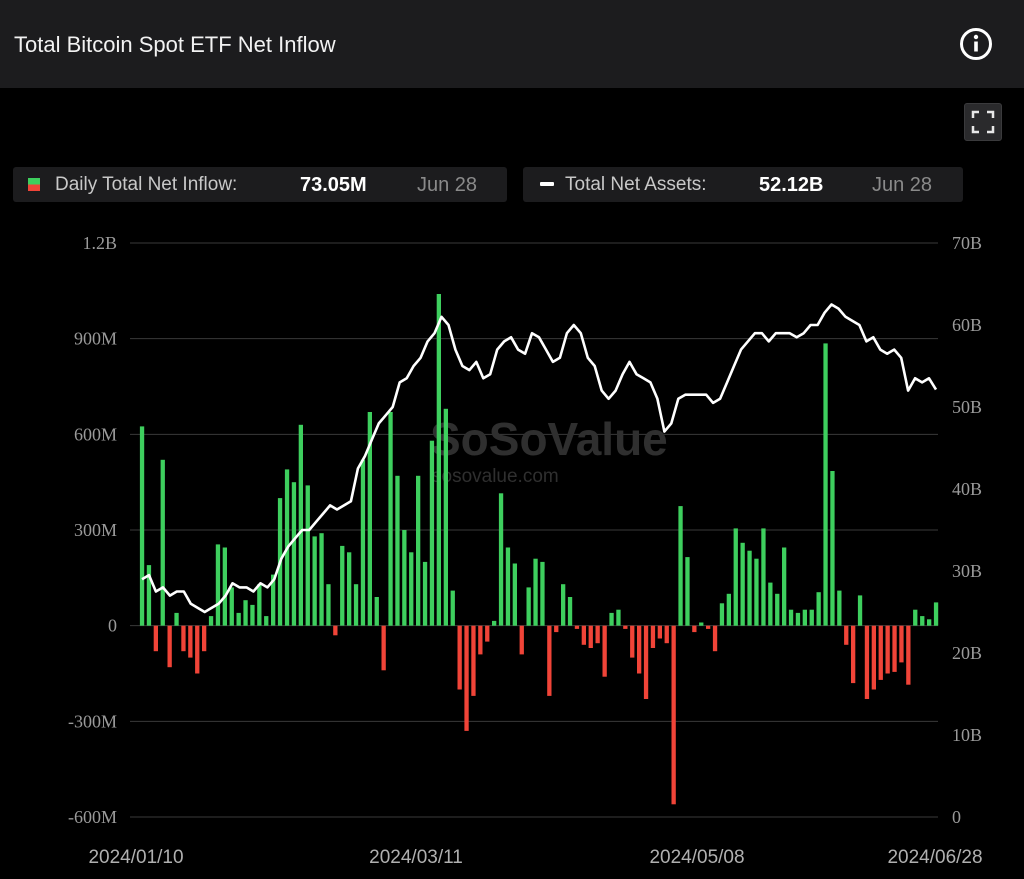  I want to click on assets-value: 52.12B, so click(791, 185).